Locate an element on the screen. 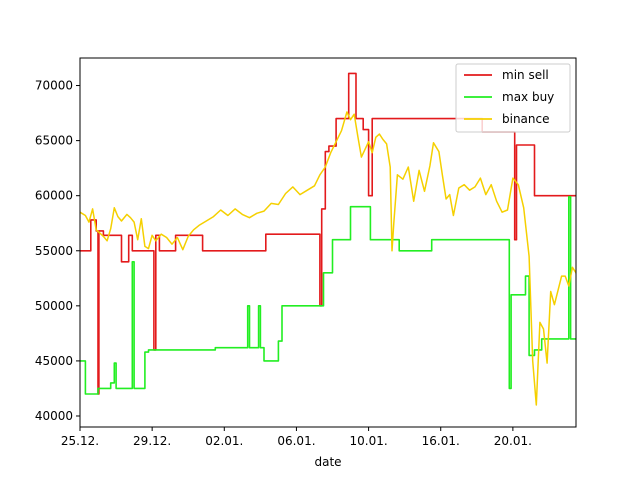 Image resolution: width=640 pixels, height=480 pixels. y-axis: 40000 45000 50000 55000 60000 65000 70000 is located at coordinates (57, 251).